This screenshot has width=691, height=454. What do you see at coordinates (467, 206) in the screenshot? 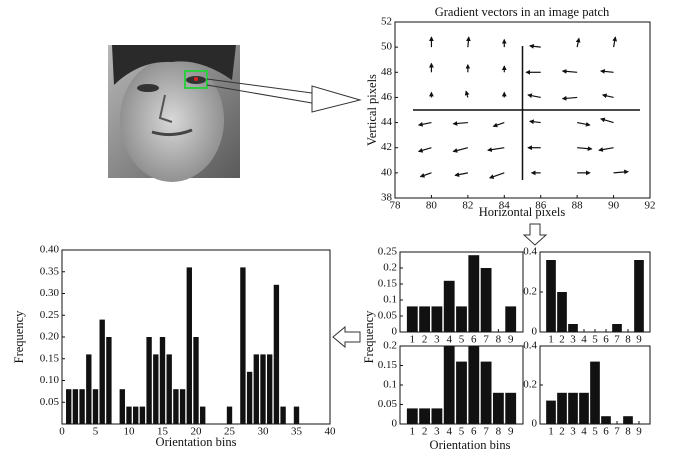
I see `x-tick-label: 82` at bounding box center [467, 206].